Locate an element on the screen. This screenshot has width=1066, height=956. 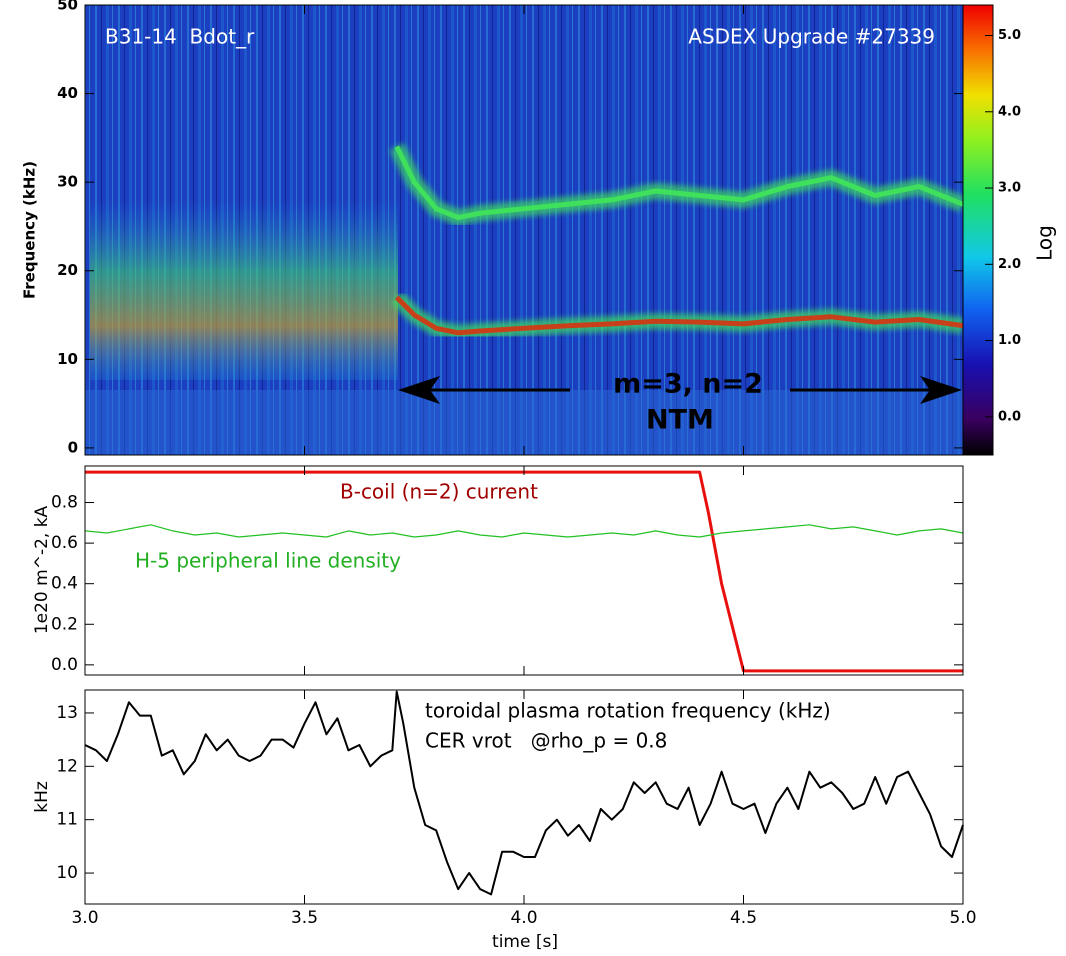
colorbar-tick-label: 3.0 is located at coordinates (1009, 188).